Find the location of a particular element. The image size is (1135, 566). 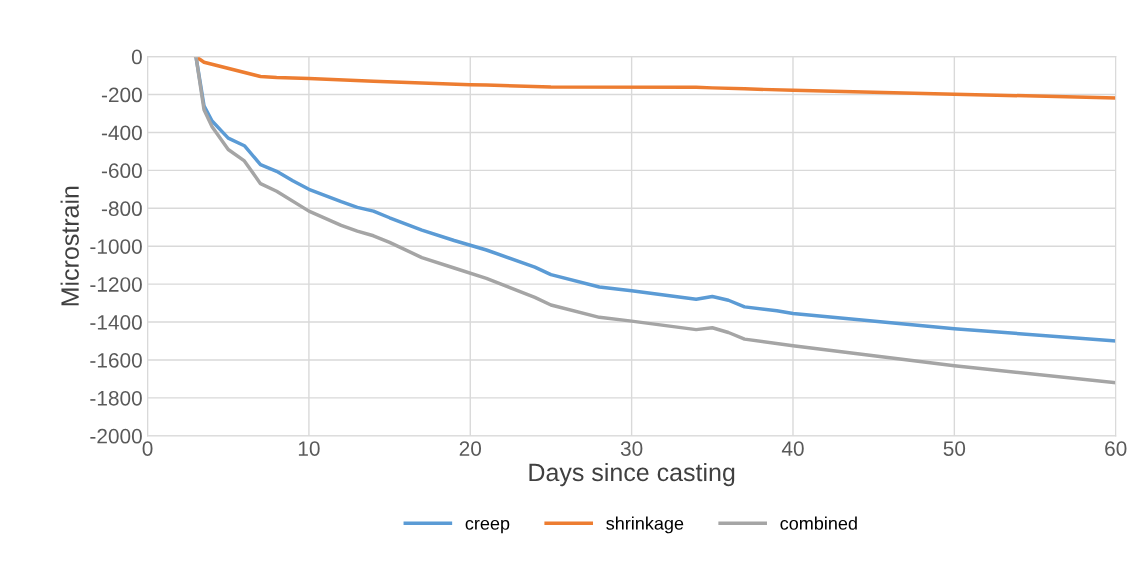

y-tick-label: -400 is located at coordinates (121, 133).